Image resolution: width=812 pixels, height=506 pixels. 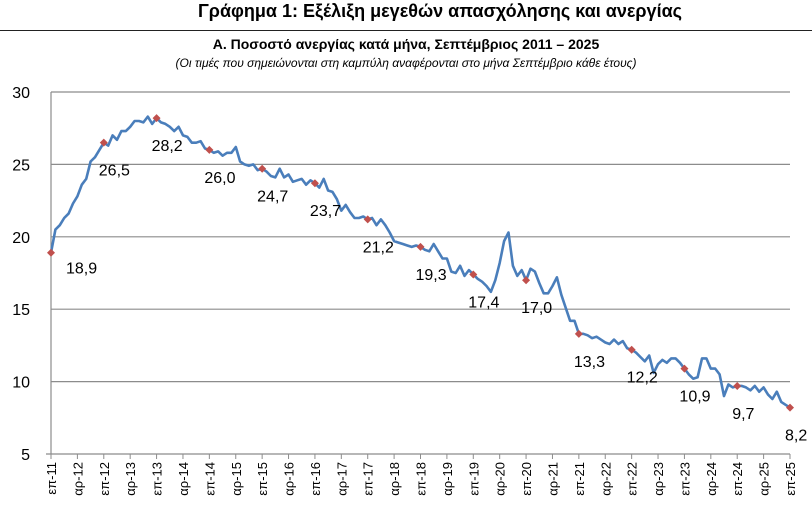 I want to click on x-tick-label: αρ-13, so click(x=130, y=479).